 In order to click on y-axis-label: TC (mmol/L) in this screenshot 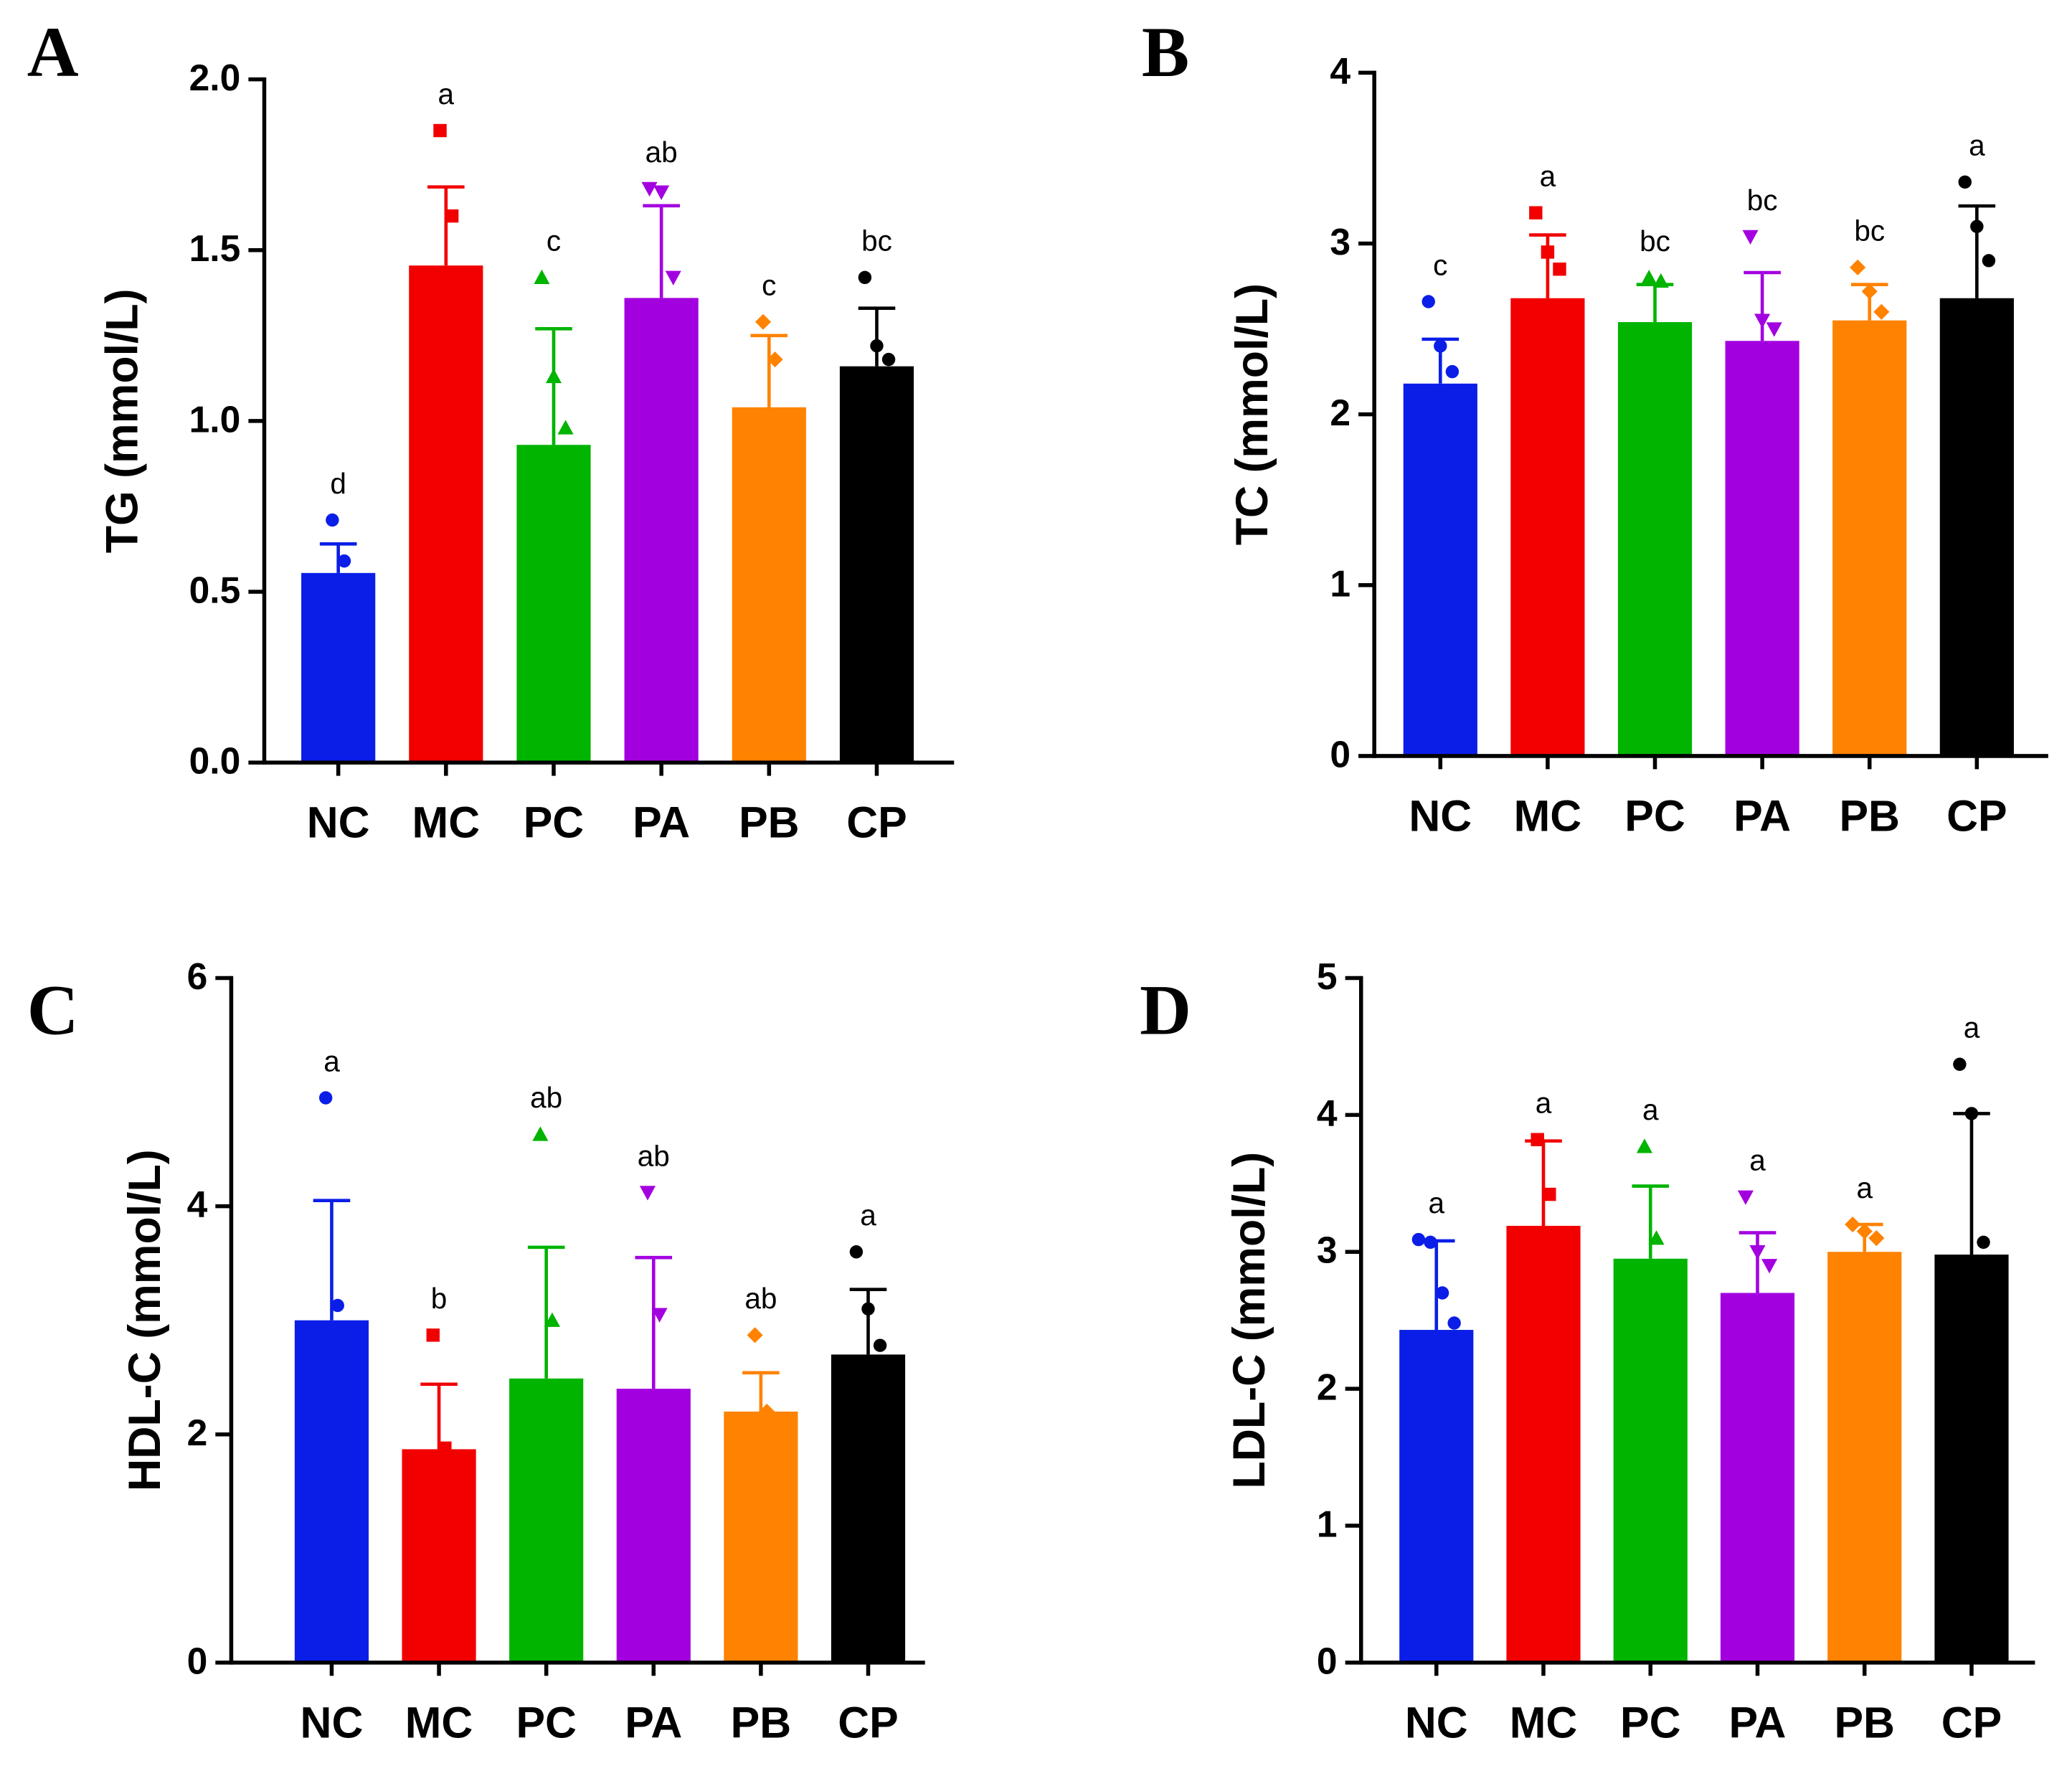, I will do `click(1252, 414)`.